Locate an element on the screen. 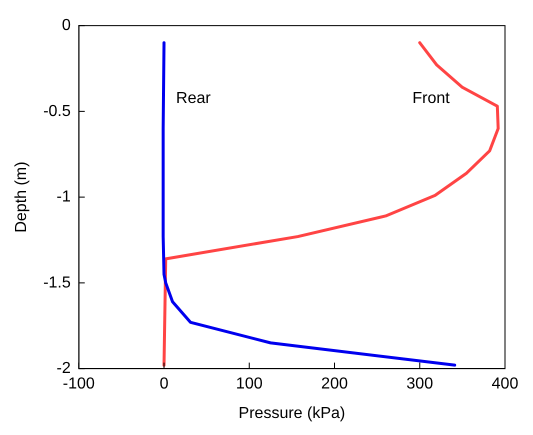 This screenshot has width=533, height=435. series-label: Front is located at coordinates (431, 99).